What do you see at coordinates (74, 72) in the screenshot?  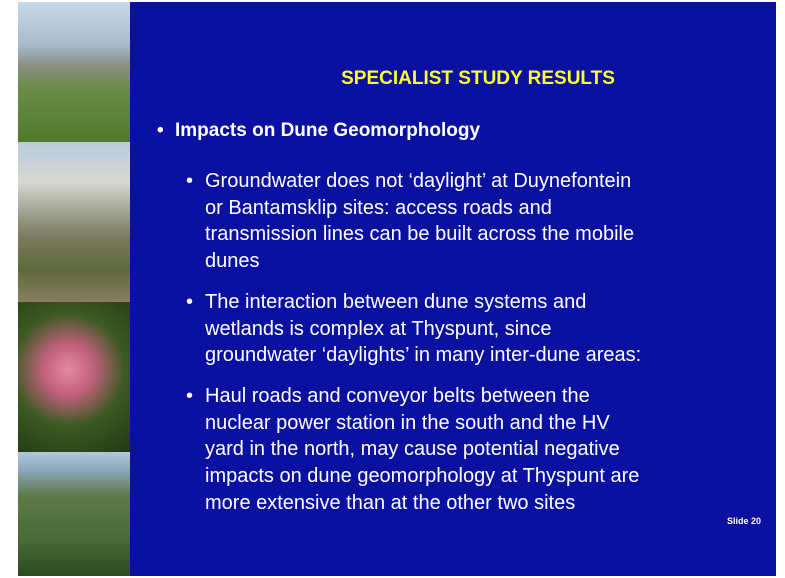 I see `beach-photo` at bounding box center [74, 72].